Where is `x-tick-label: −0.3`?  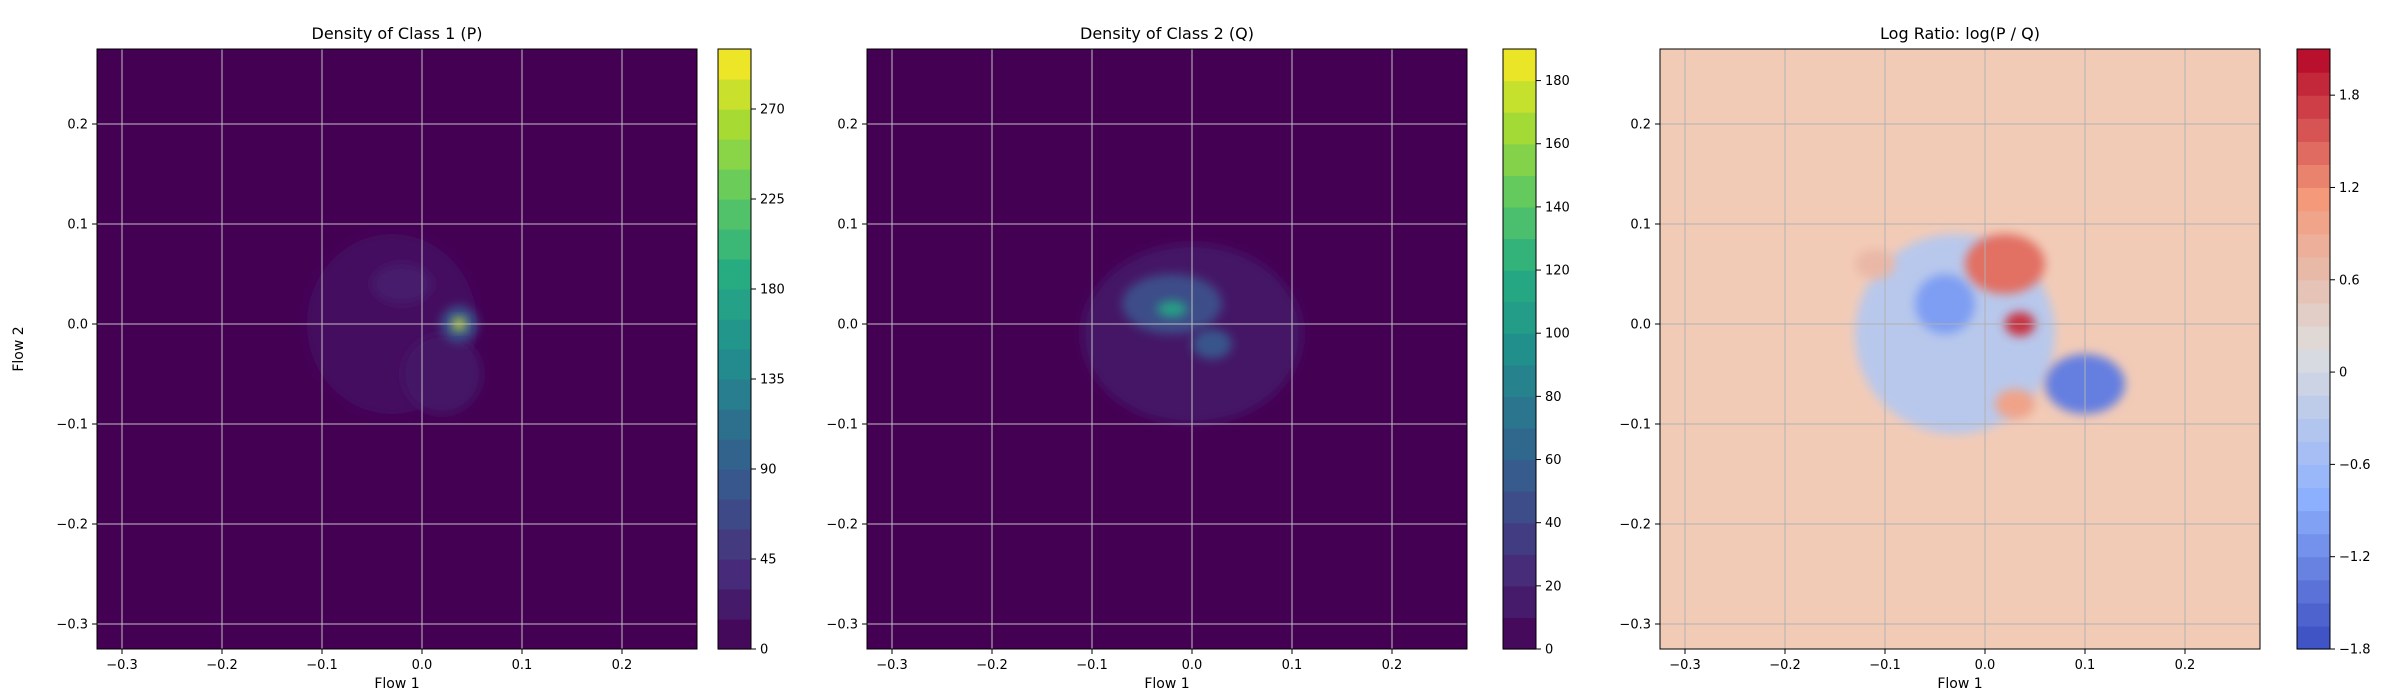
x-tick-label: −0.3 is located at coordinates (1685, 665).